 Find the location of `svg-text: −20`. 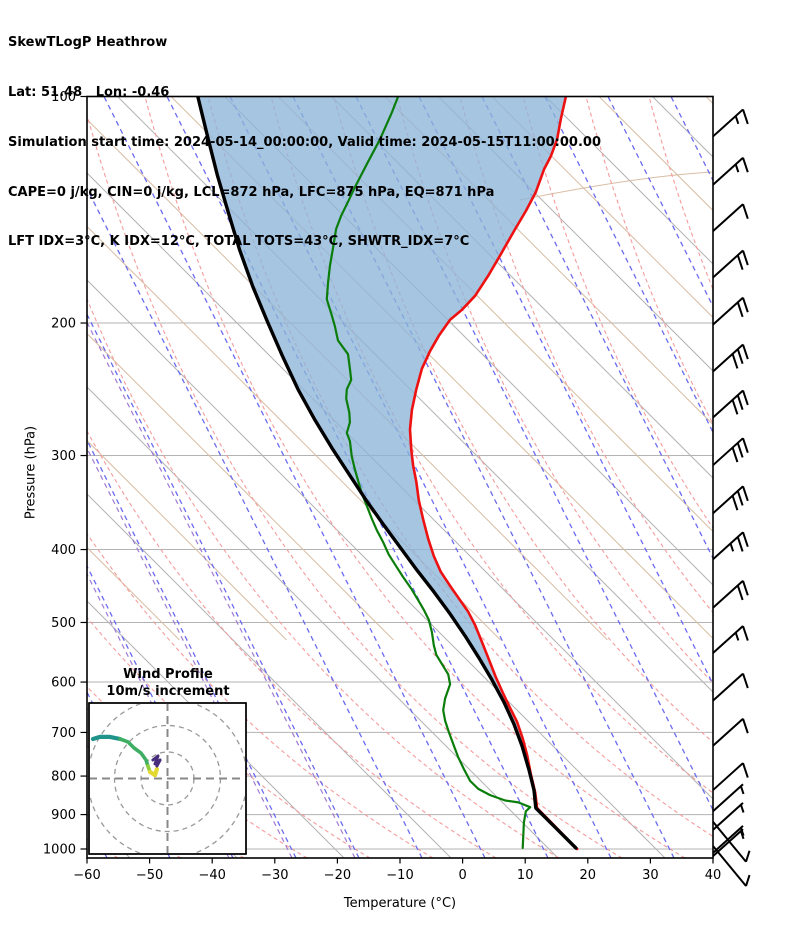

svg-text: −20 is located at coordinates (337, 875).